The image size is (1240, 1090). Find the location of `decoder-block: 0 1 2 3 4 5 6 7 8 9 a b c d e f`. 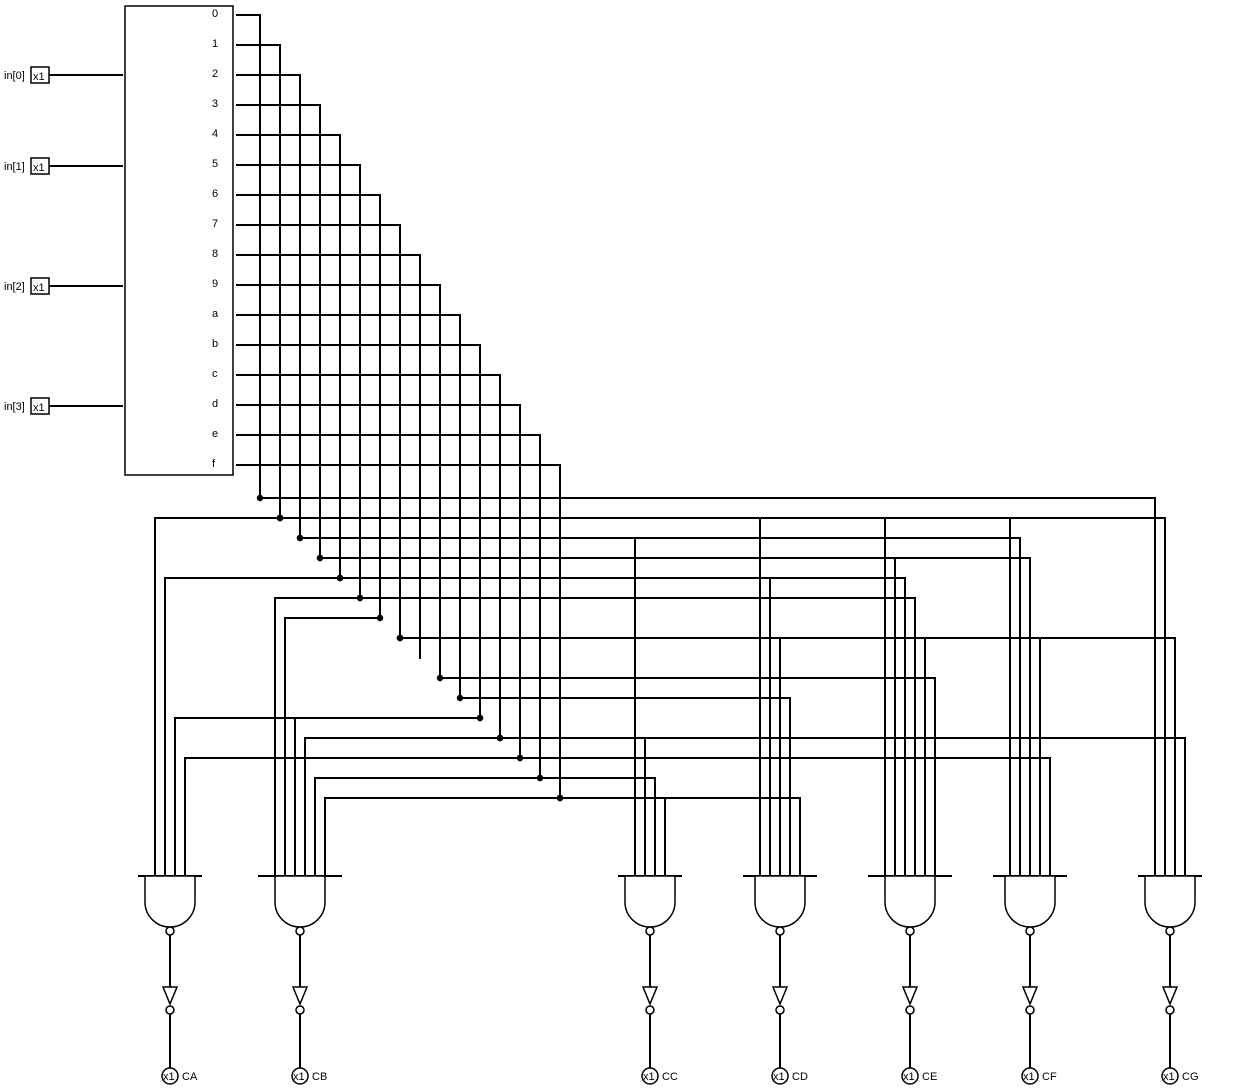

decoder-block: 0 1 2 3 4 5 6 7 8 9 a b c d e f is located at coordinates (179, 240).